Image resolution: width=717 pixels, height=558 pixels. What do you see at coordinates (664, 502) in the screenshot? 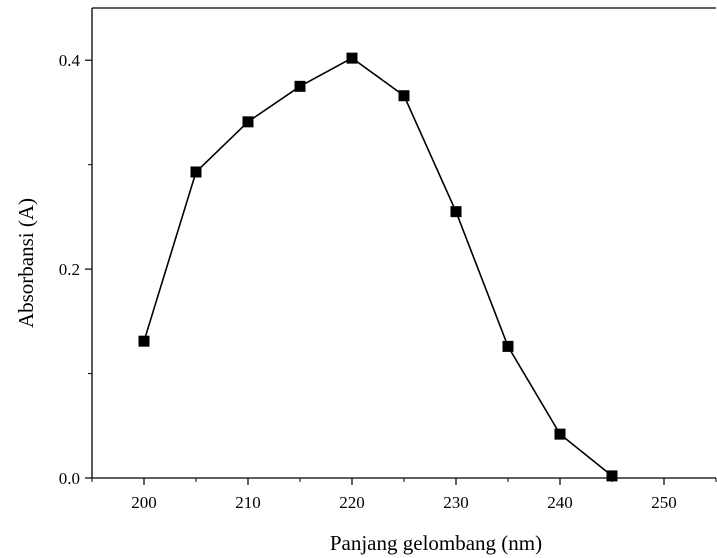
I see `x-tick-label: 250` at bounding box center [664, 502].